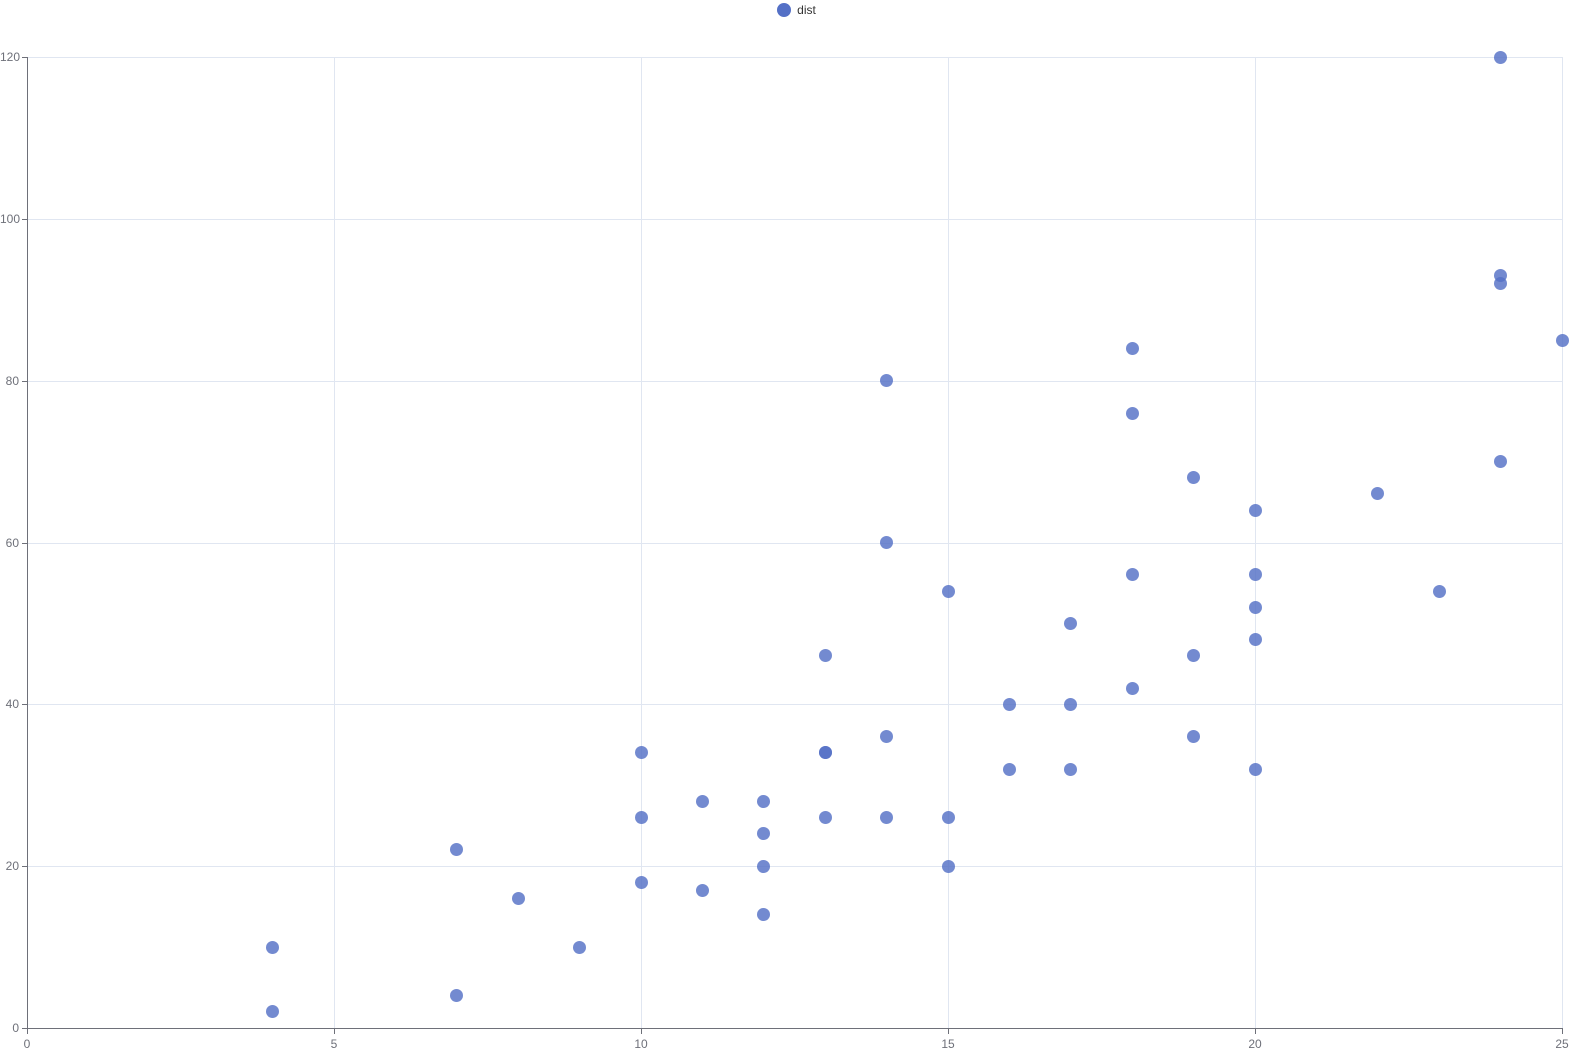 The height and width of the screenshot is (1064, 1593). Describe the element at coordinates (10, 219) in the screenshot. I see `y-axis-label: 100` at that location.